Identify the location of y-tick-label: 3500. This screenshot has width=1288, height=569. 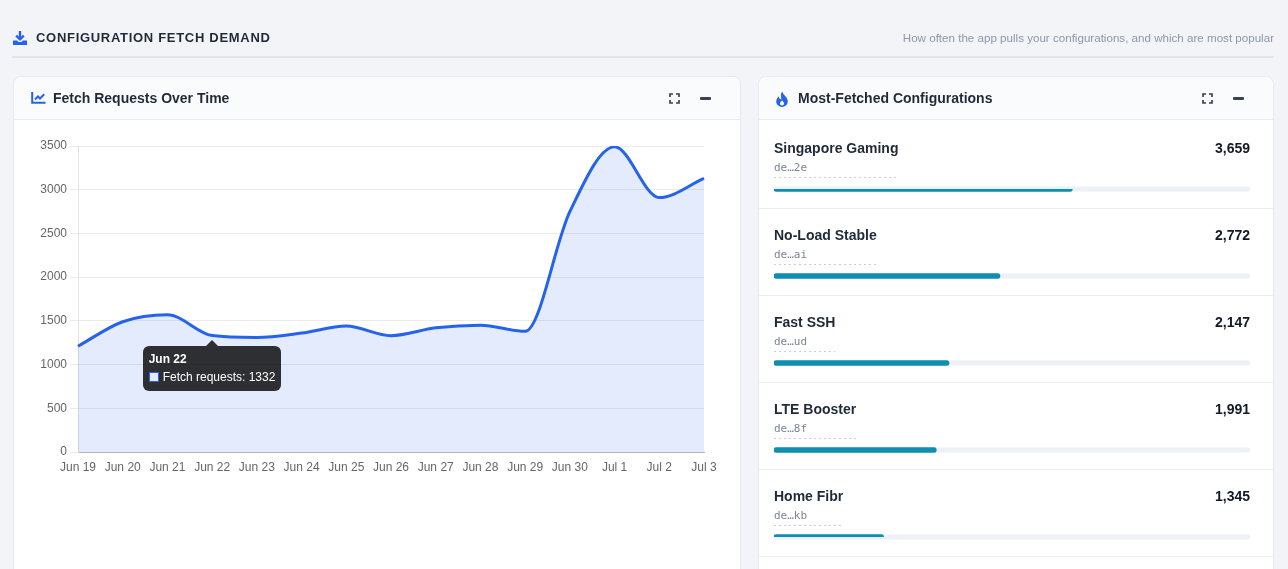
(54, 145).